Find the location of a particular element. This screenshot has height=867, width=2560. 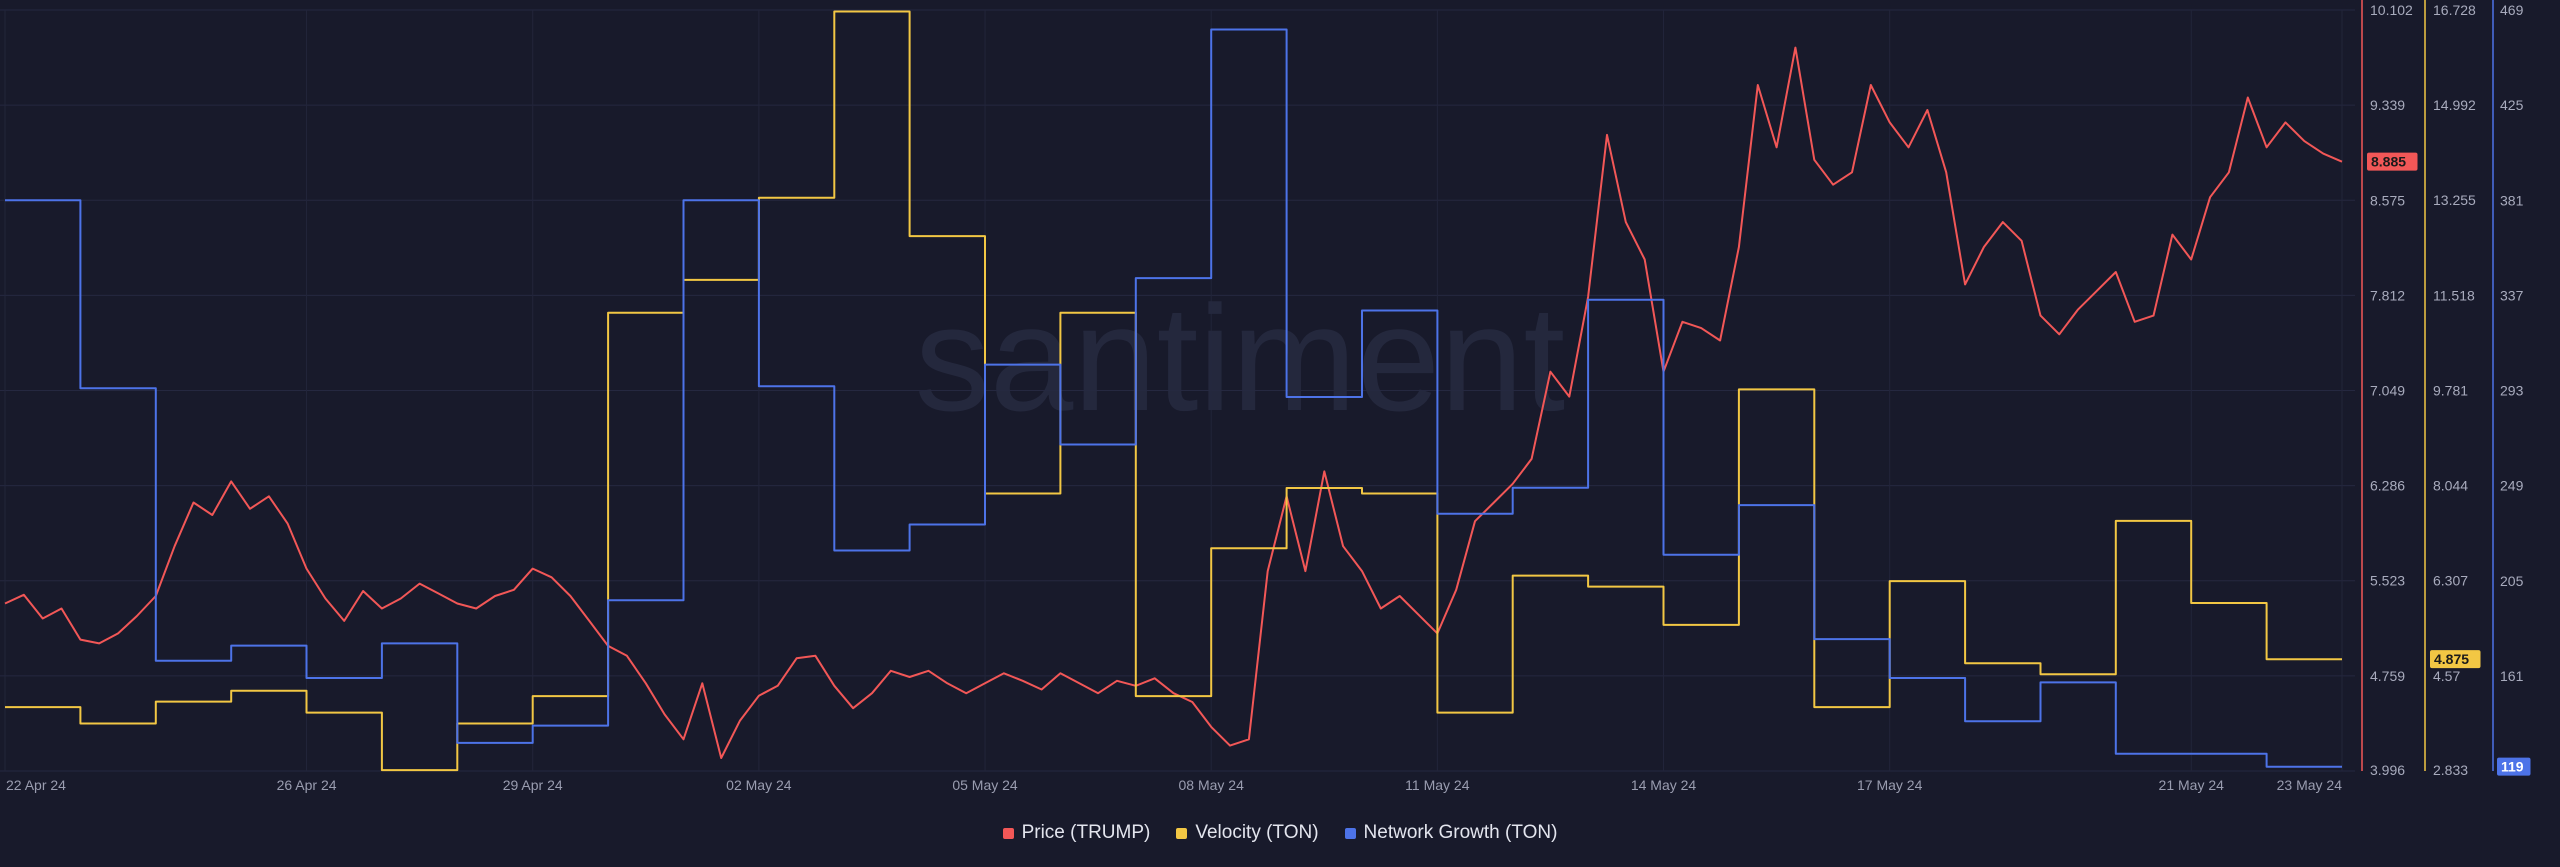

x-tick-label: 14 May 24 is located at coordinates (1664, 785).